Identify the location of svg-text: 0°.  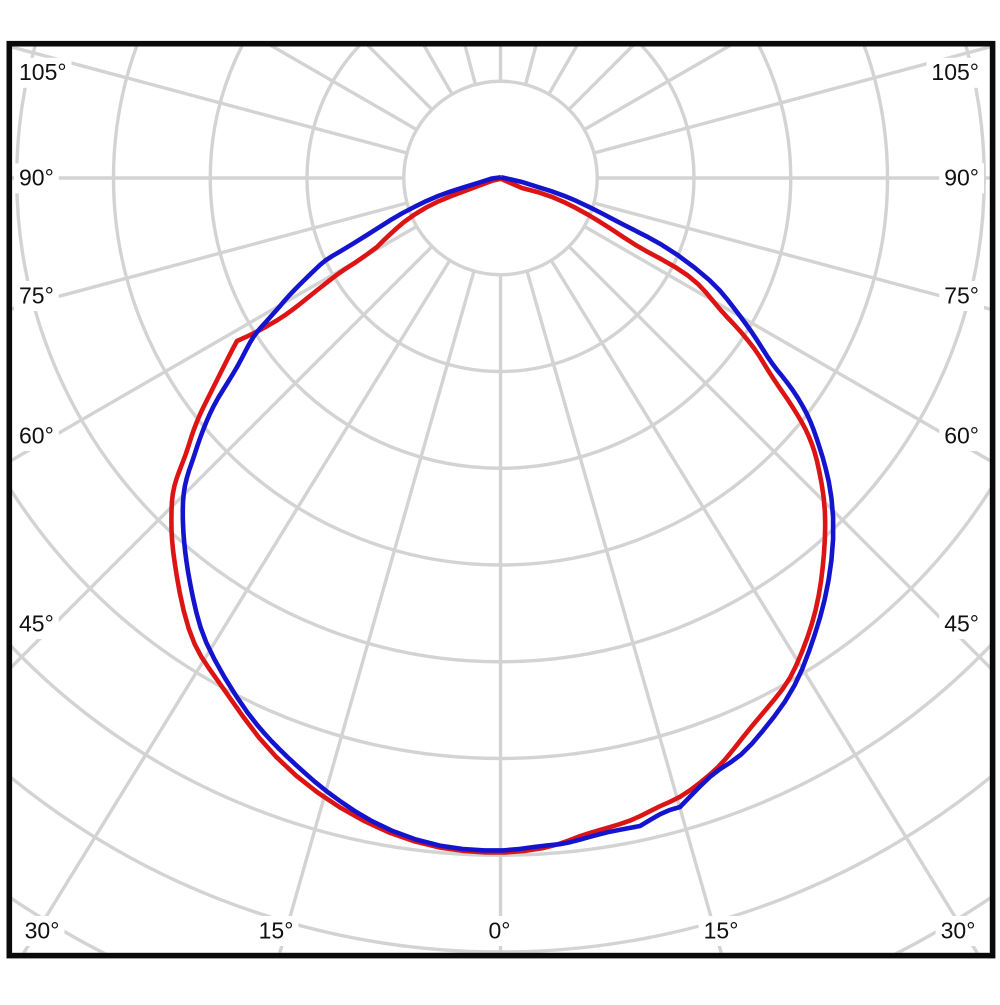
(500, 930).